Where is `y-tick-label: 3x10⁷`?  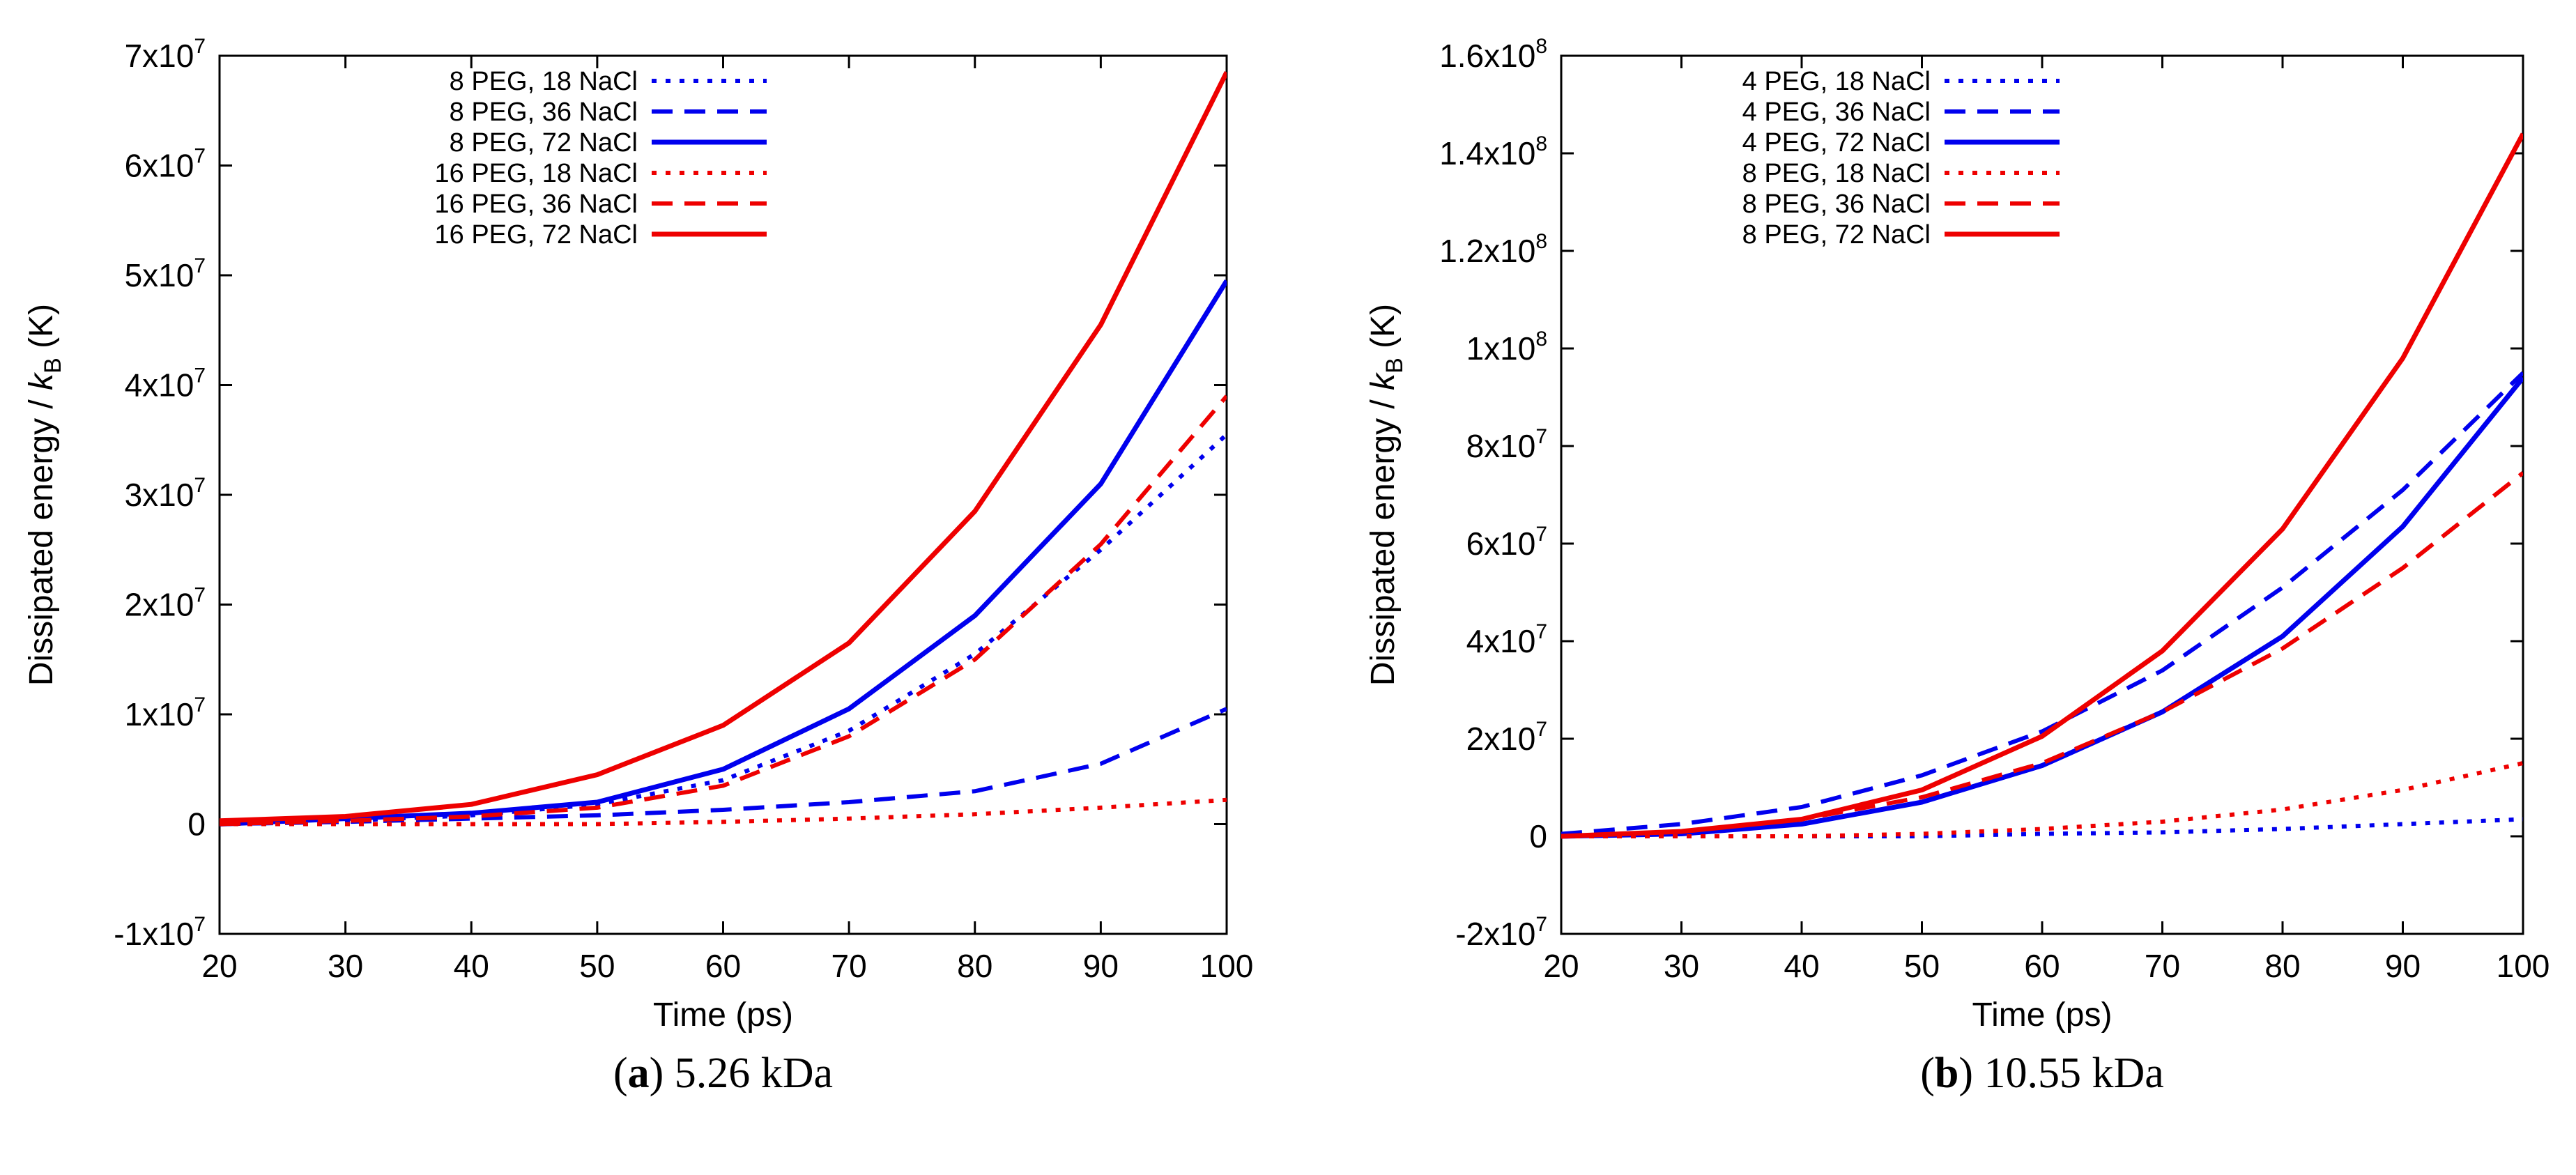 y-tick-label: 3x10⁷ is located at coordinates (165, 493).